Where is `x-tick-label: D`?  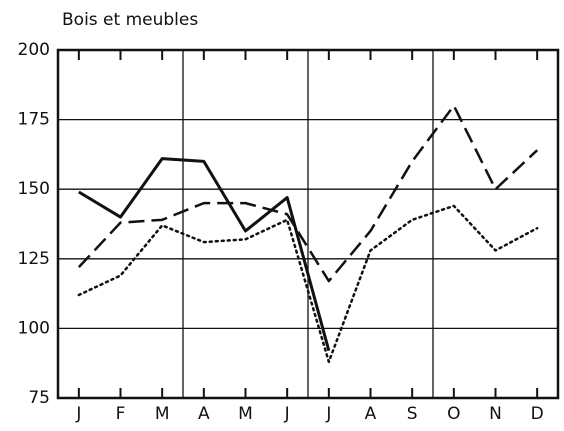
x-tick-label: D is located at coordinates (537, 414).